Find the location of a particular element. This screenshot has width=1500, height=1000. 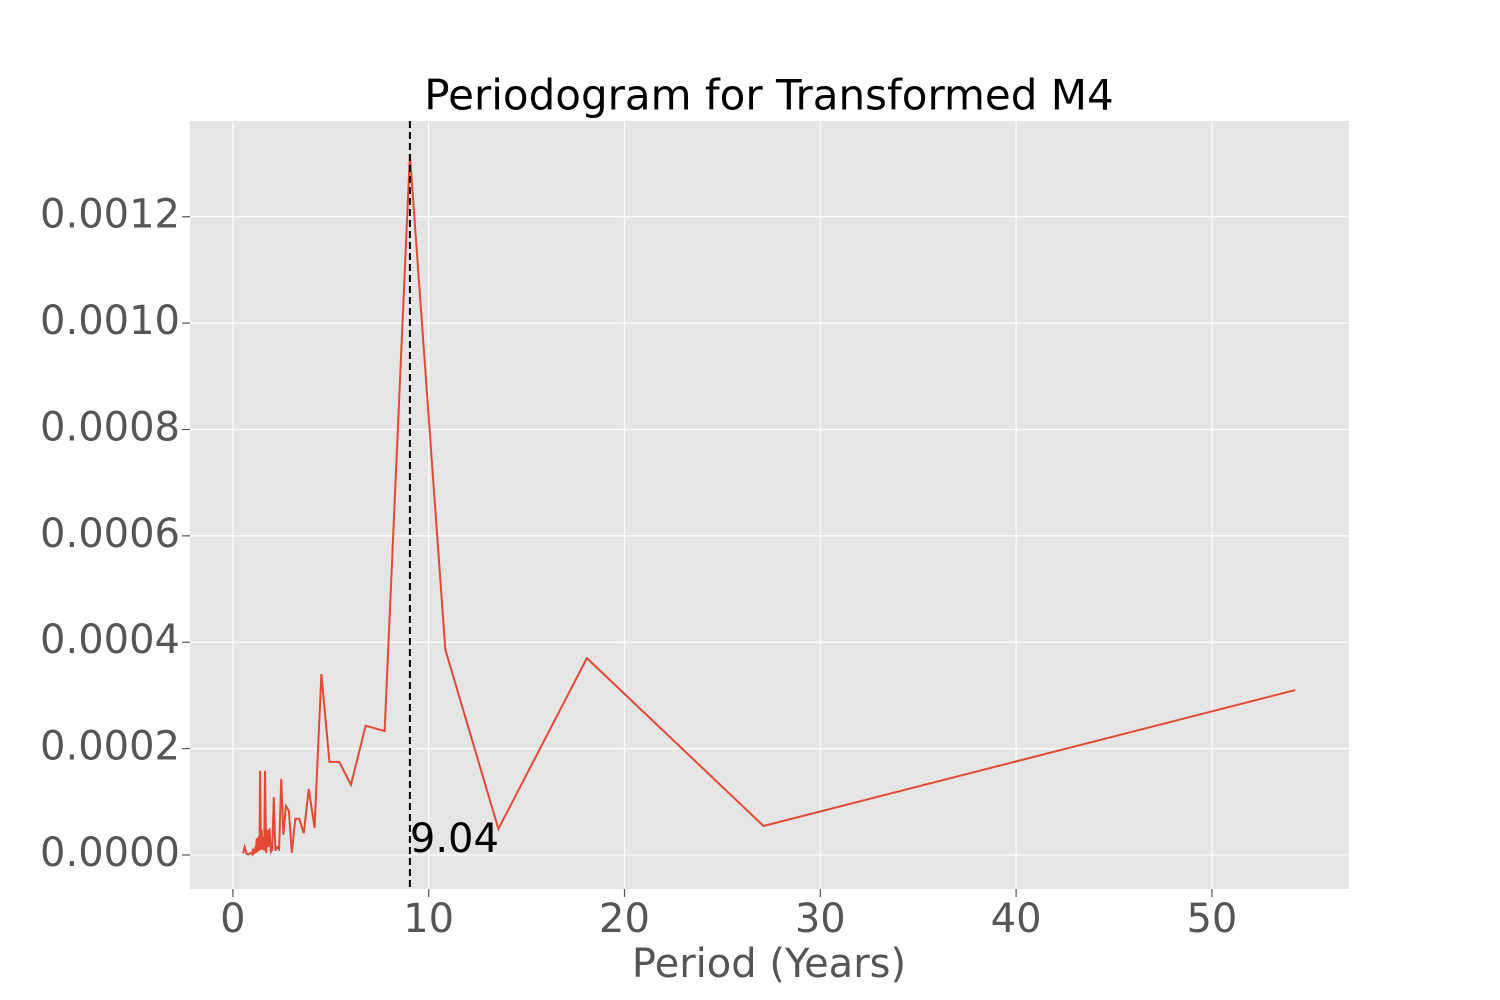

y-tick-label: 0.0010 is located at coordinates (110, 321).